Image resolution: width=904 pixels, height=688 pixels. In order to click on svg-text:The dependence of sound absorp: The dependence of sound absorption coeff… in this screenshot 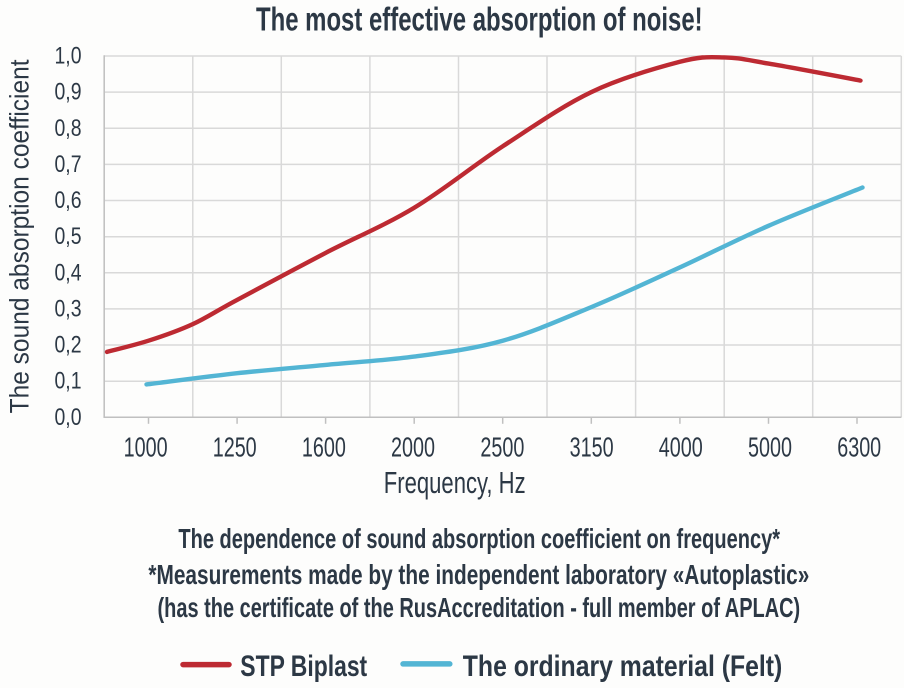, I will do `click(479, 538)`.